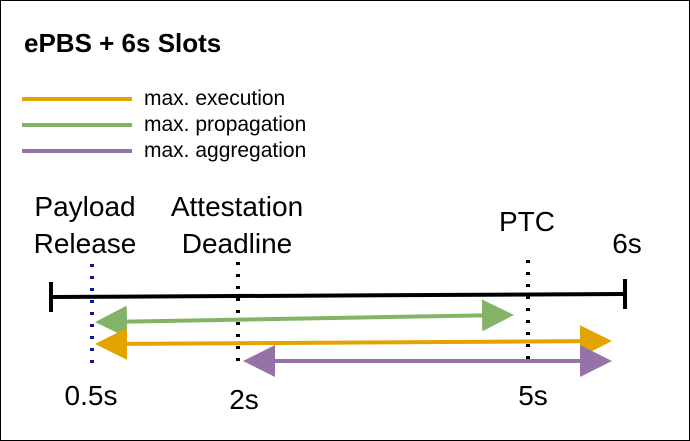 This screenshot has width=690, height=441. Describe the element at coordinates (225, 124) in the screenshot. I see `legend-label-propagation: max. propagation` at that location.